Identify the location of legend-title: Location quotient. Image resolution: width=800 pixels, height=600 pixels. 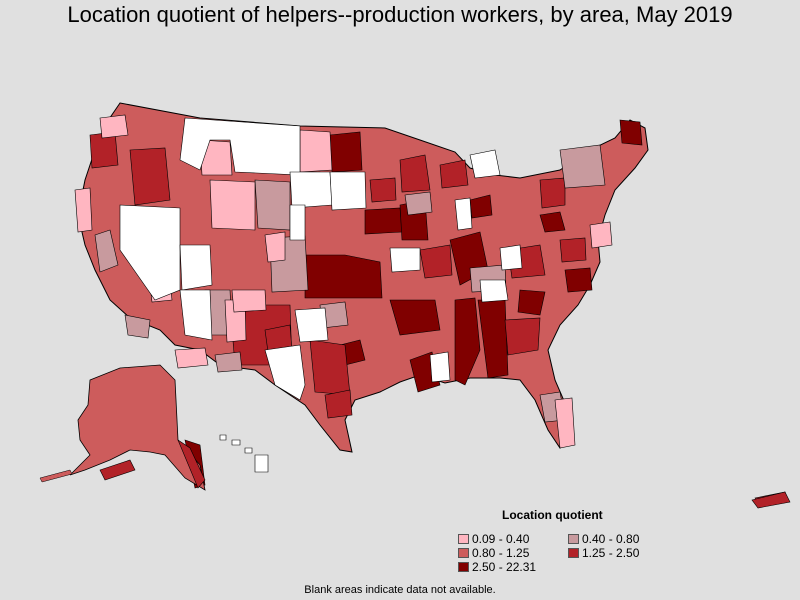
(552, 515).